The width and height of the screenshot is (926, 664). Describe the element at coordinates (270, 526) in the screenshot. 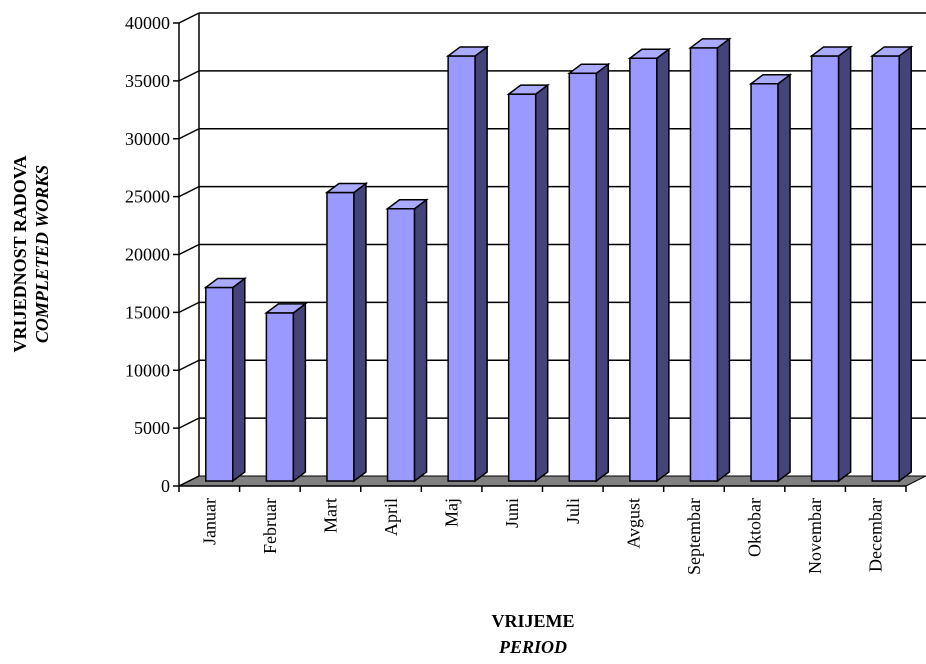

I see `x-tick-label-februar: Februar` at that location.